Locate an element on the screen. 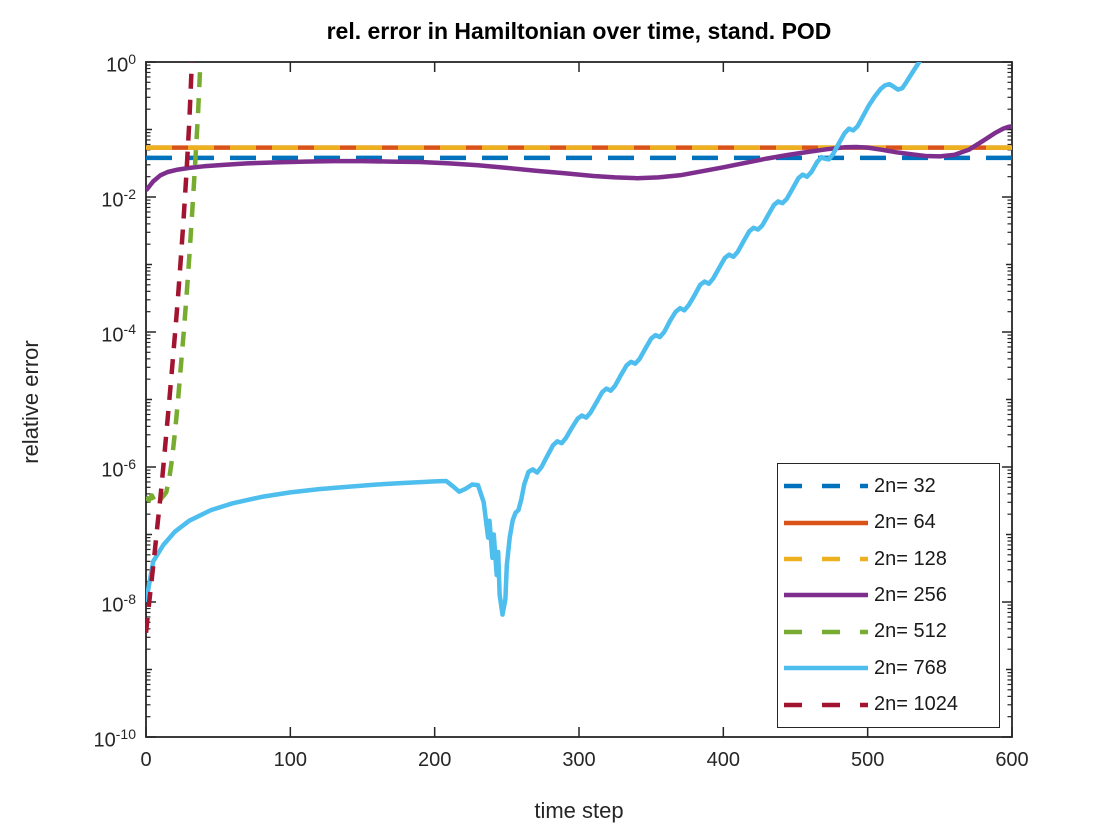 This screenshot has width=1120, height=840. legend-item: 2n= 512 is located at coordinates (891, 632).